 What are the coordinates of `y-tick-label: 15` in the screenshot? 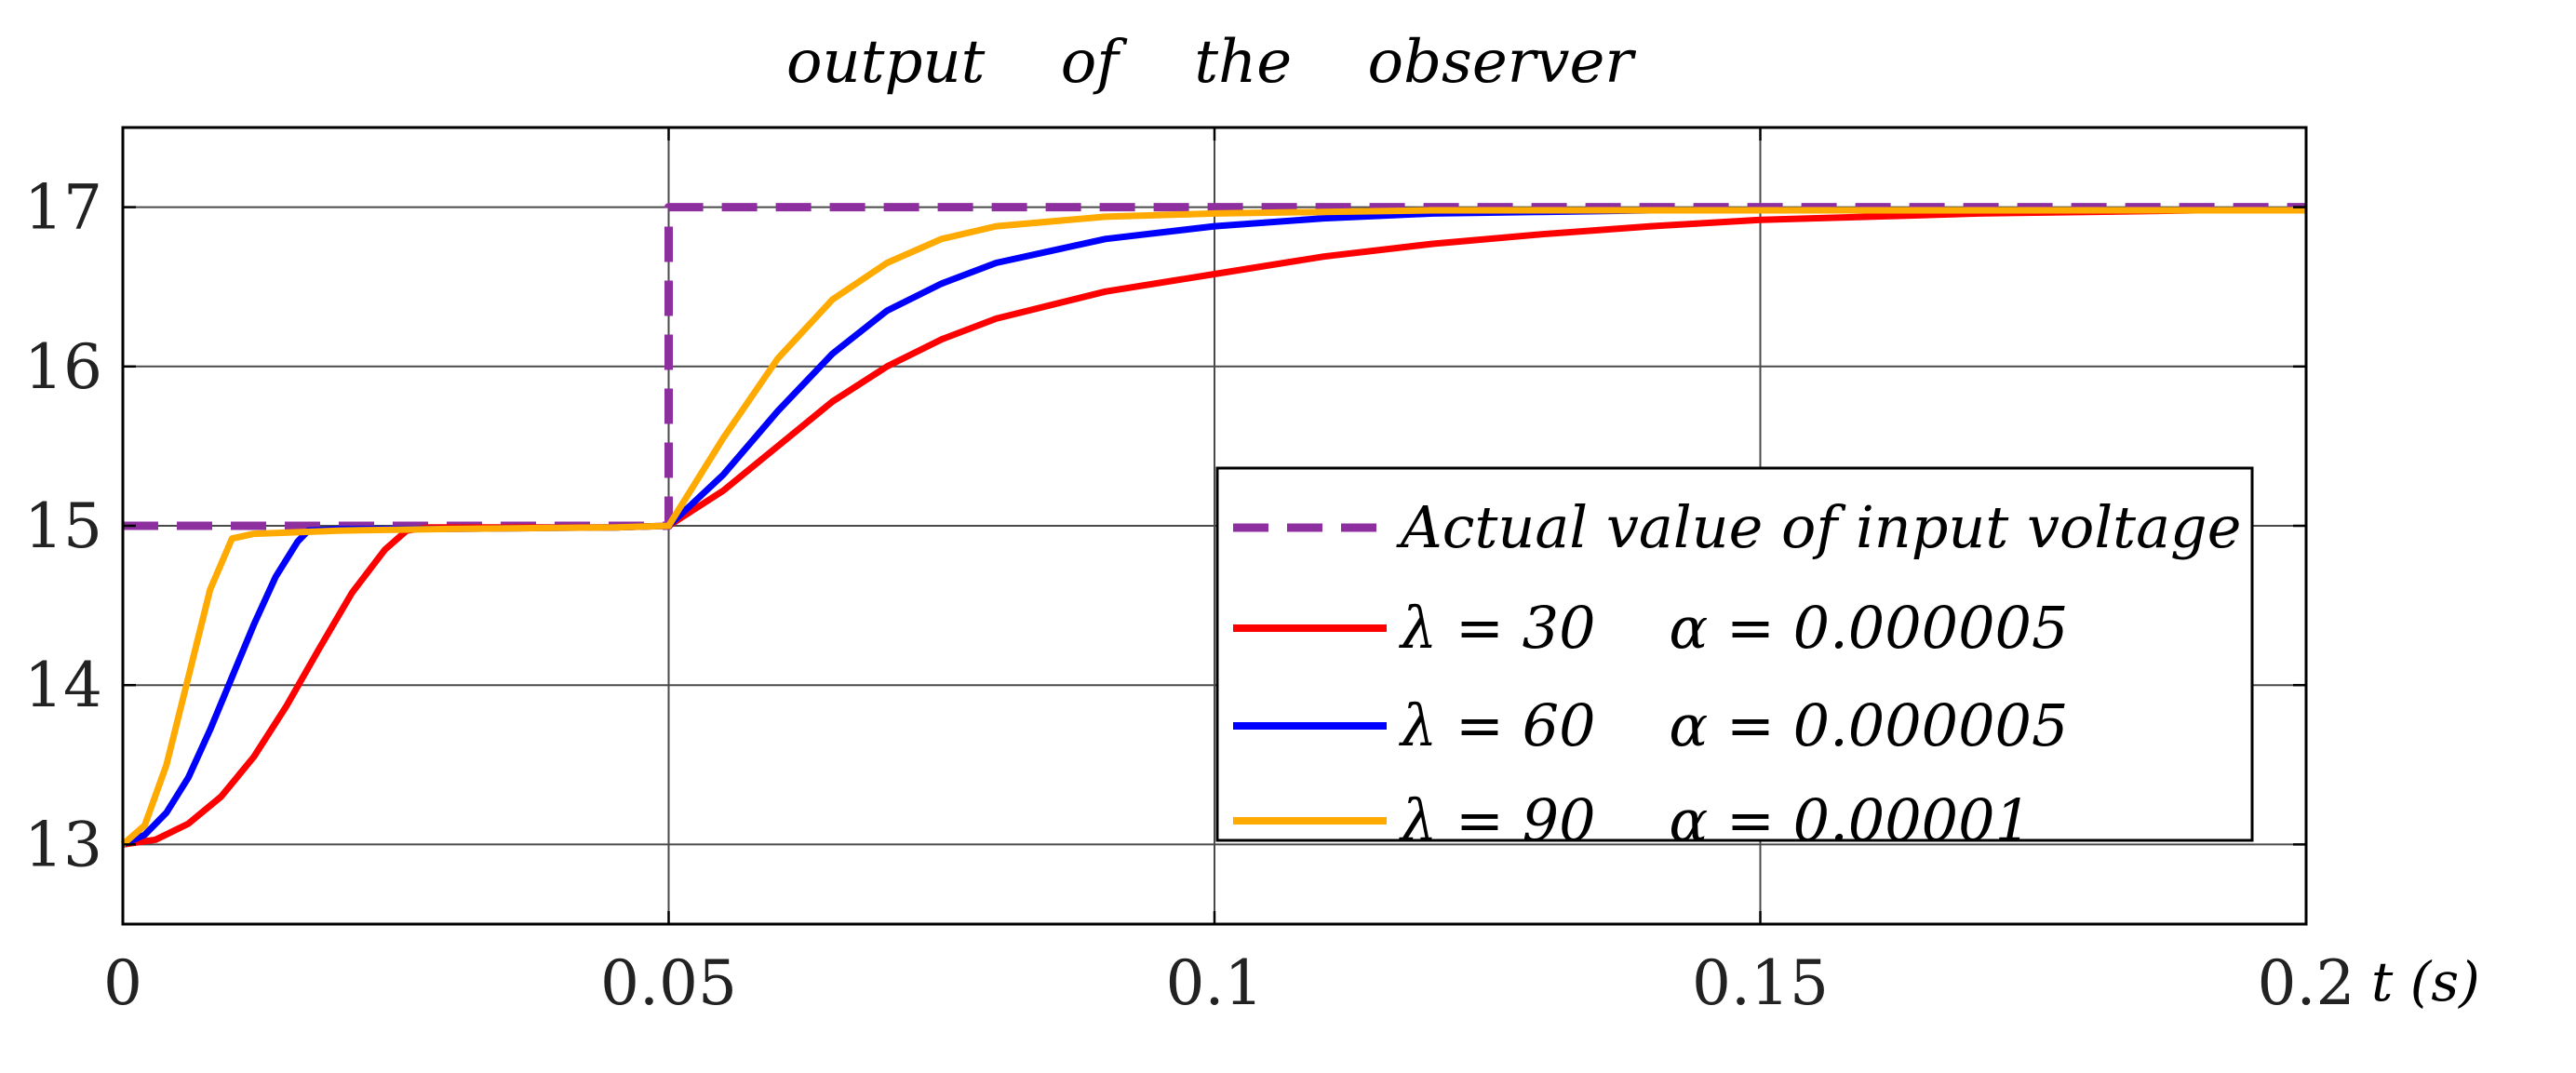 It's located at (63, 526).